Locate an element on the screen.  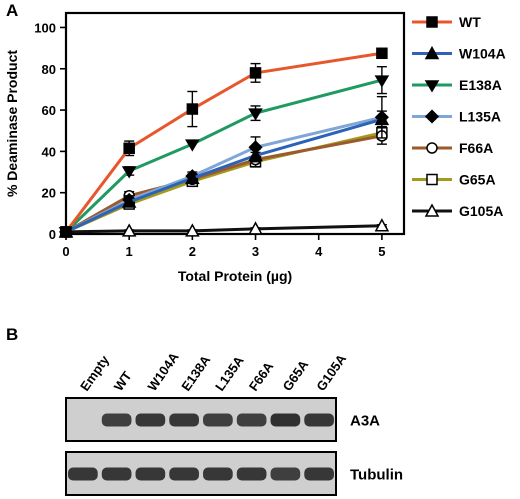
legend-label: E138A is located at coordinates (480, 85).